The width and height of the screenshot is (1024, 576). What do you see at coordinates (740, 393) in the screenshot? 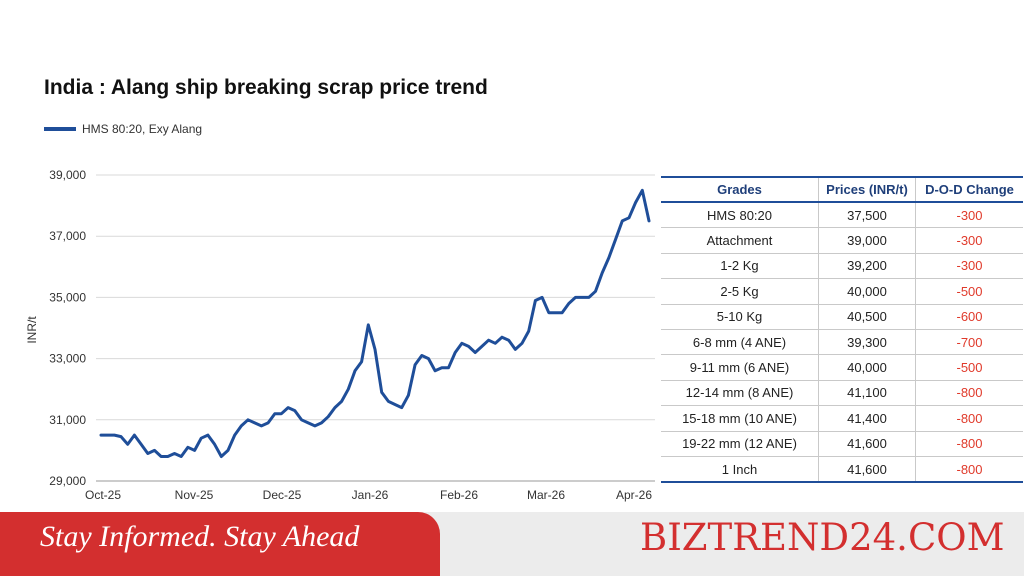
I see `grade-cell: 12-14 mm (8 ANE)` at bounding box center [740, 393].